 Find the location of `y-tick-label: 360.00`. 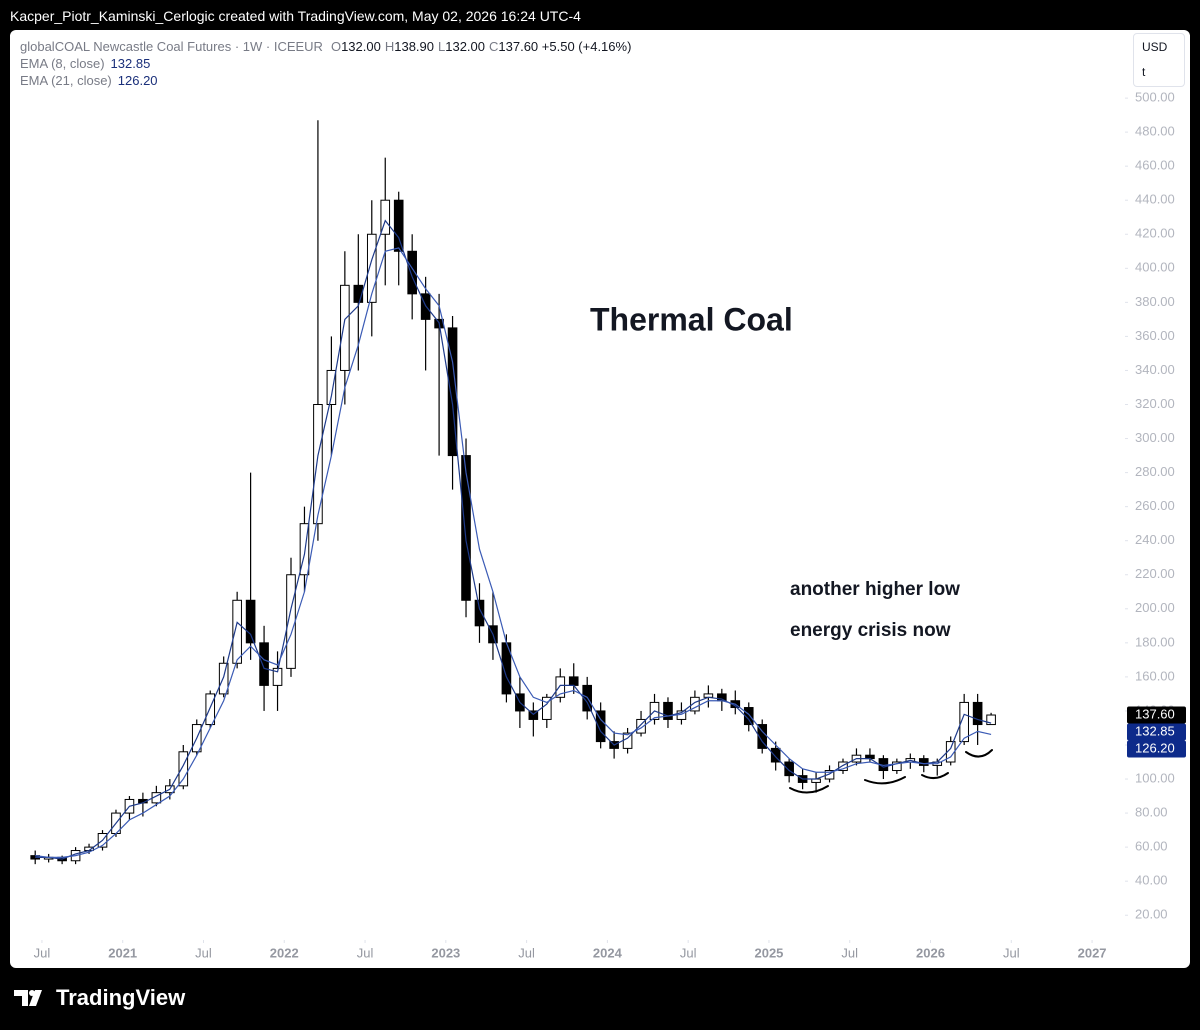

y-tick-label: 360.00 is located at coordinates (1155, 335).